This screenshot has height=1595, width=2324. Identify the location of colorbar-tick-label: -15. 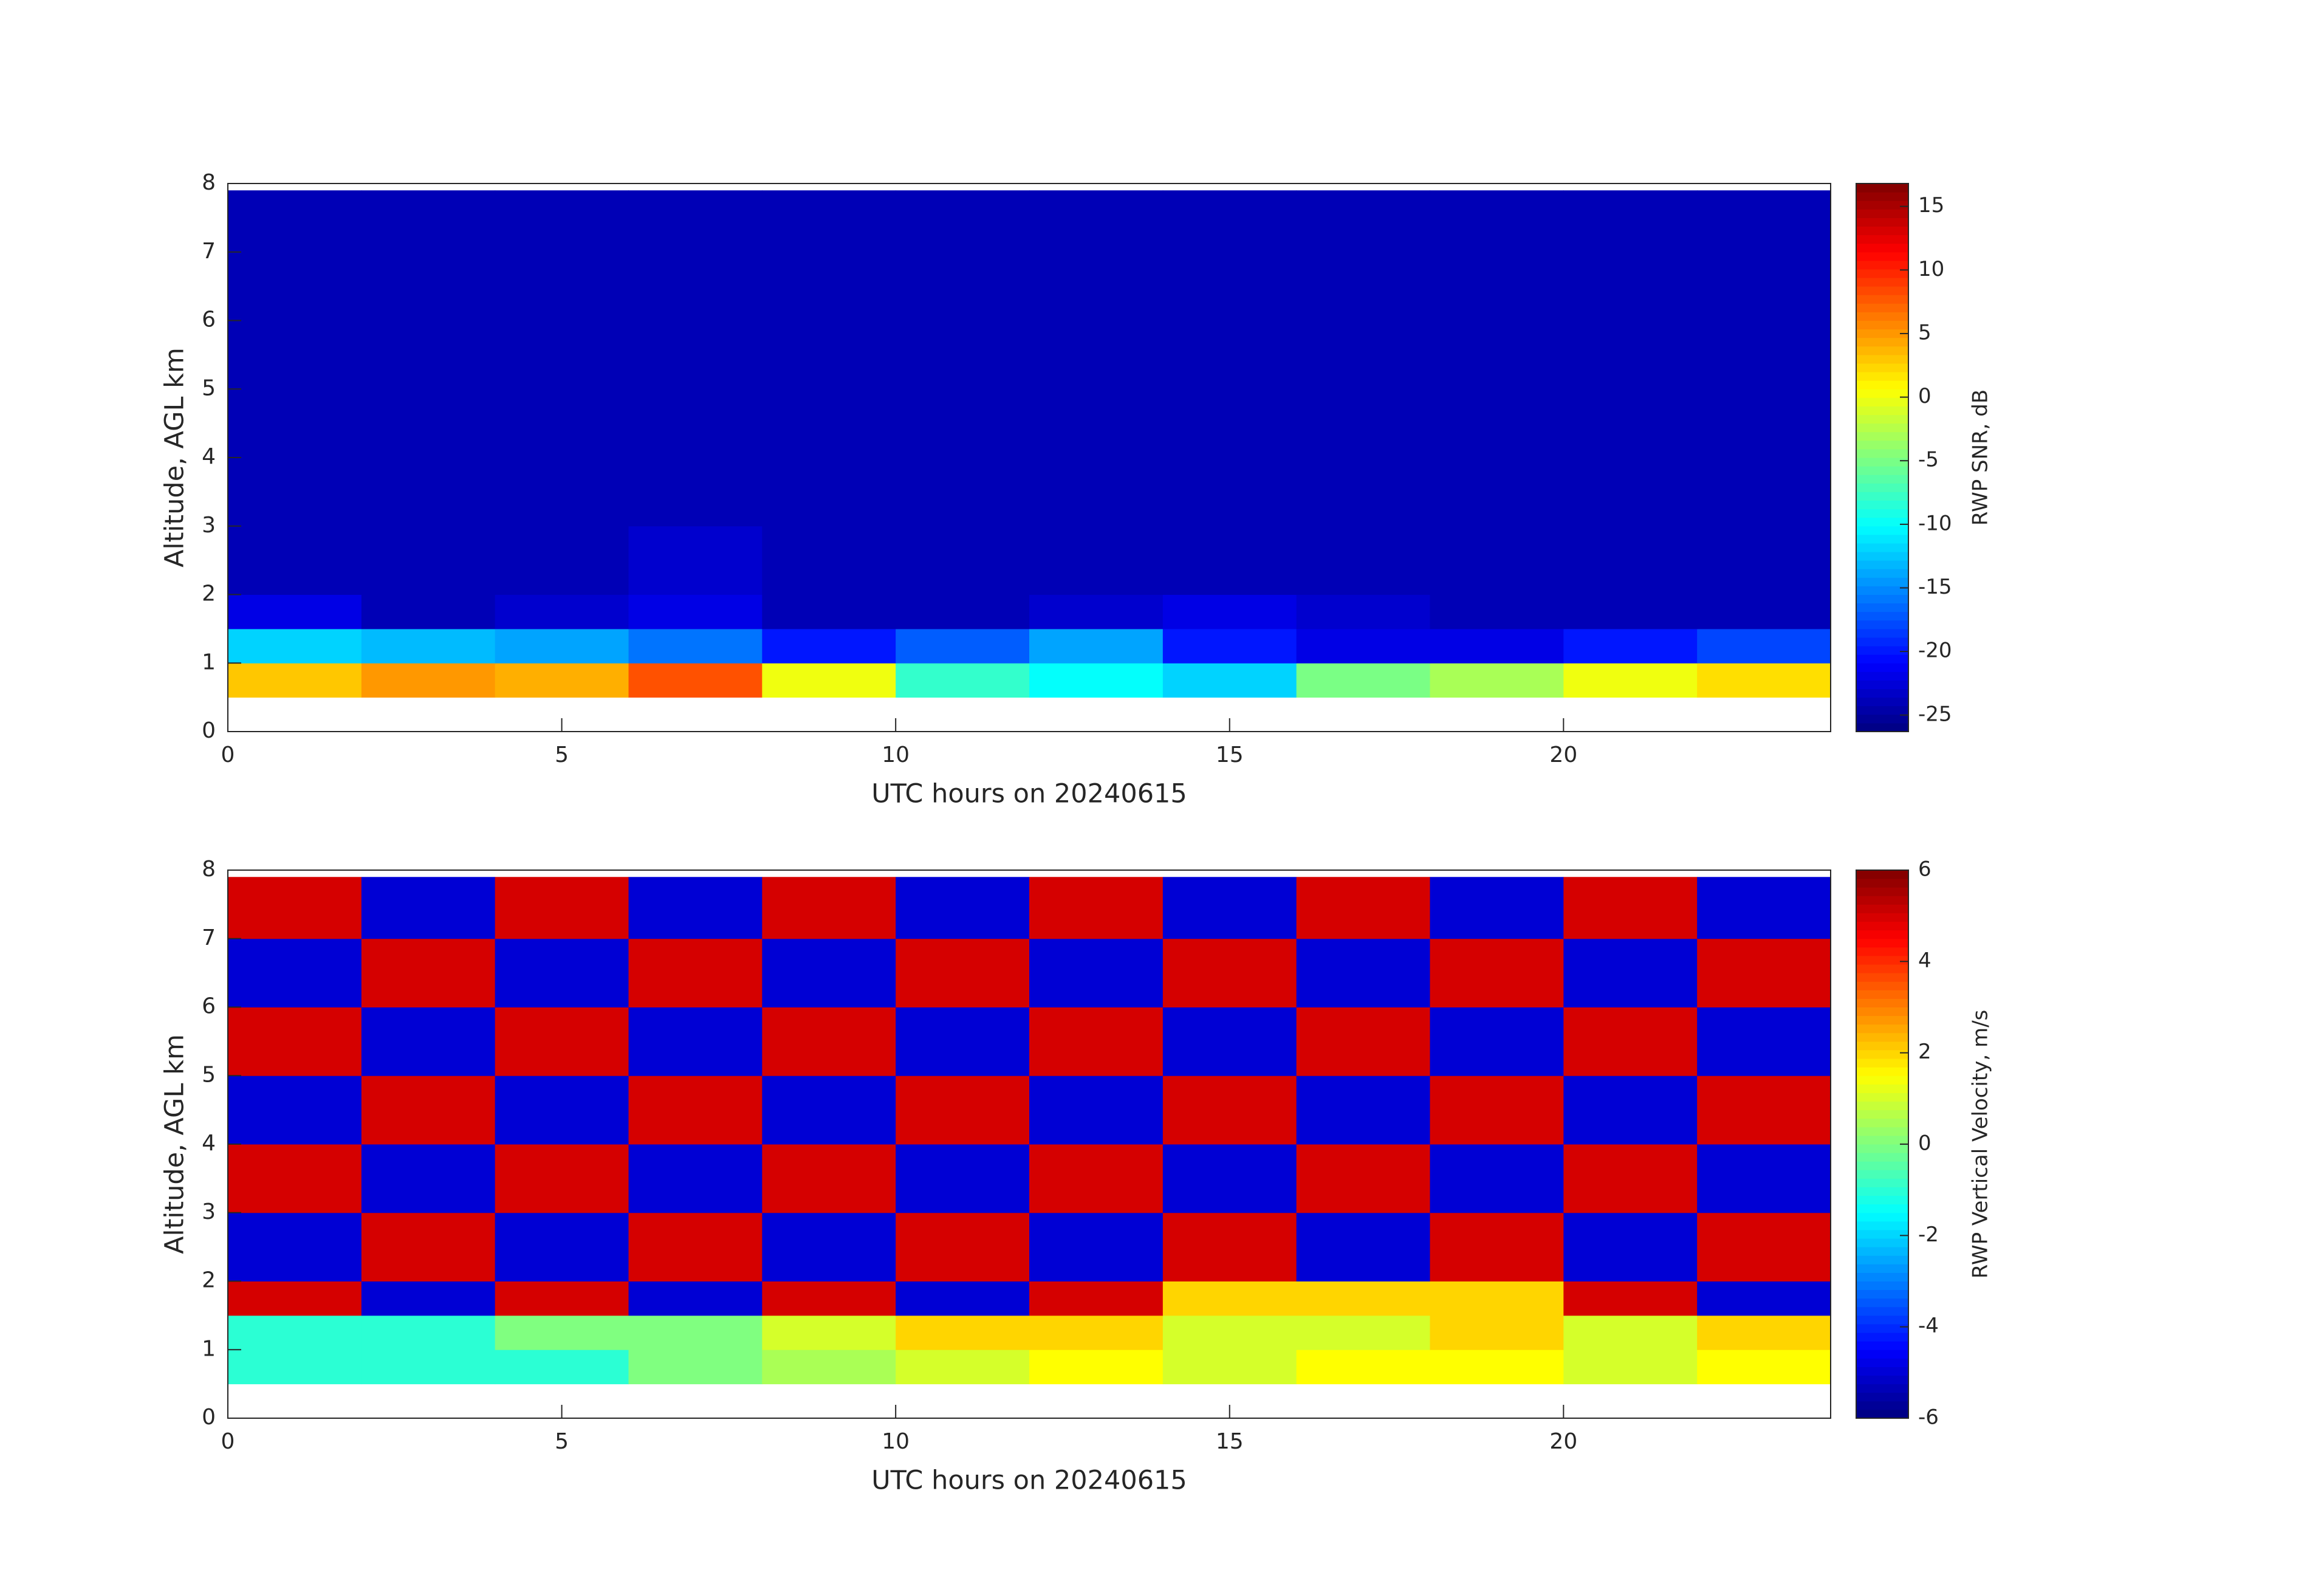
(1935, 587).